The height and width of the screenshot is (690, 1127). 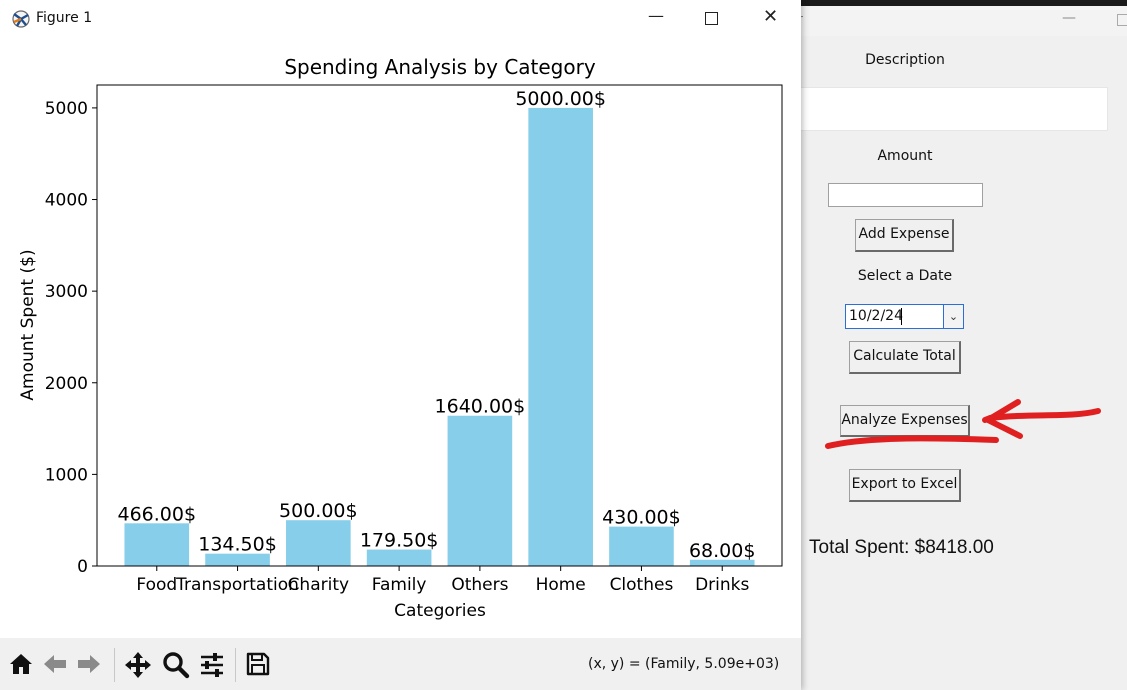 What do you see at coordinates (642, 585) in the screenshot?
I see `x-tick-label: Clothes` at bounding box center [642, 585].